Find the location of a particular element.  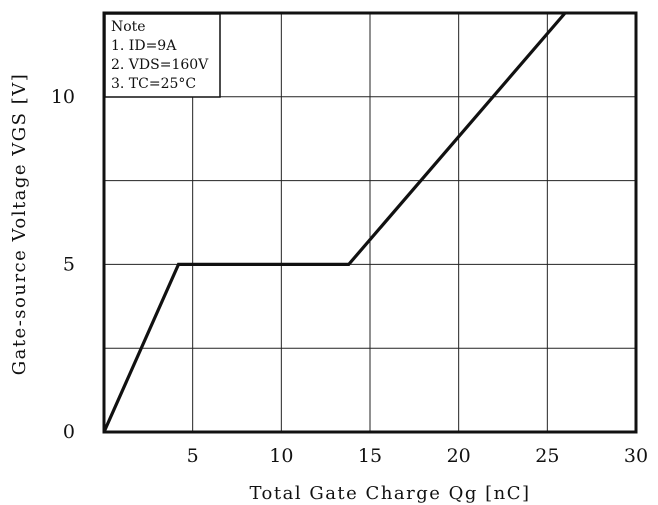

x-axis-label: Total Gate Charge Qg [nC] is located at coordinates (389, 493).